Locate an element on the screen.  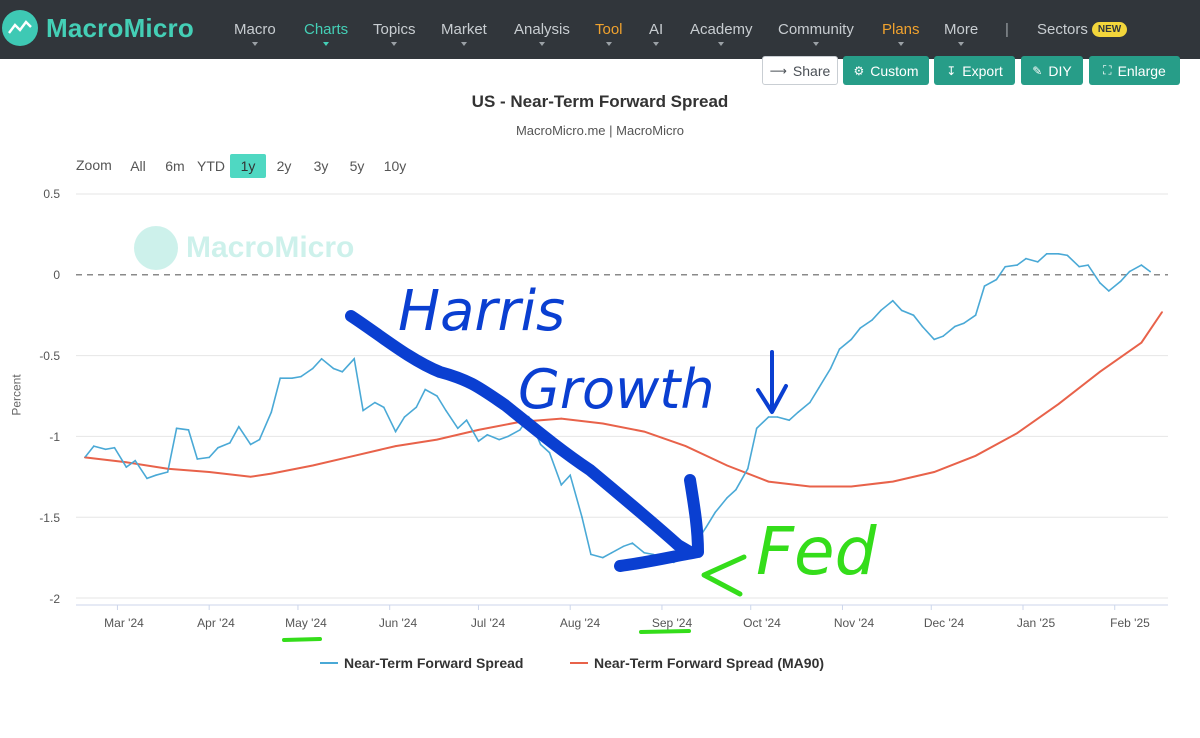
zoom-5y-button: 5y is located at coordinates (357, 166).